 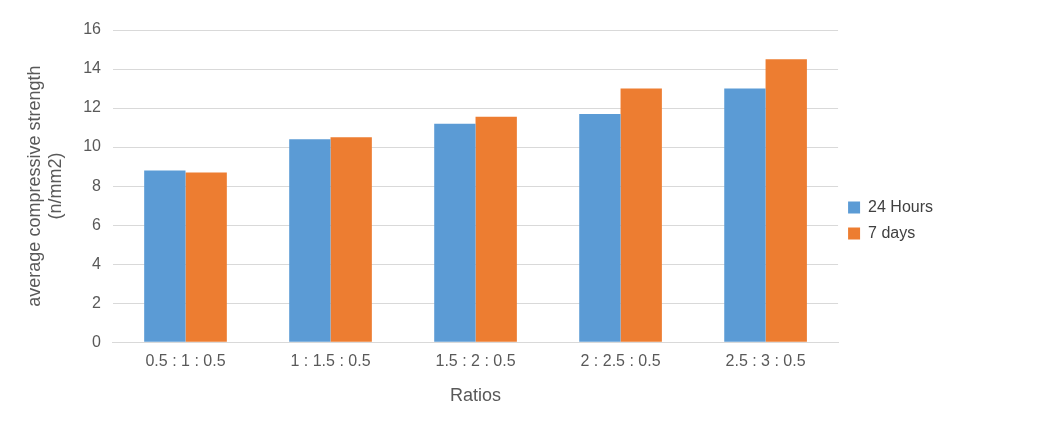 What do you see at coordinates (330, 361) in the screenshot?
I see `x-tick-label: 1 : 1.5 : 0.5` at bounding box center [330, 361].